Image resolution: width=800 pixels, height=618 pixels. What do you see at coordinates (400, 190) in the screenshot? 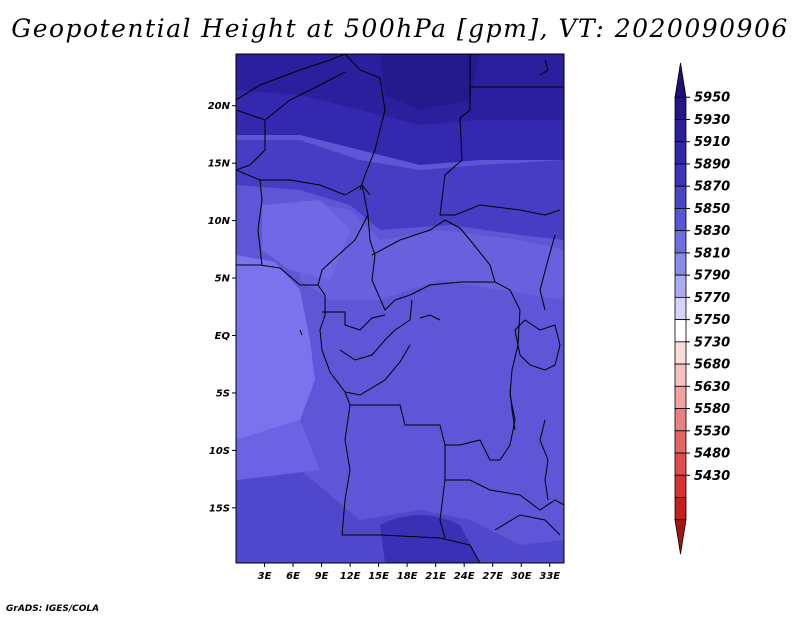
I see `field-mid-north` at bounding box center [400, 190].